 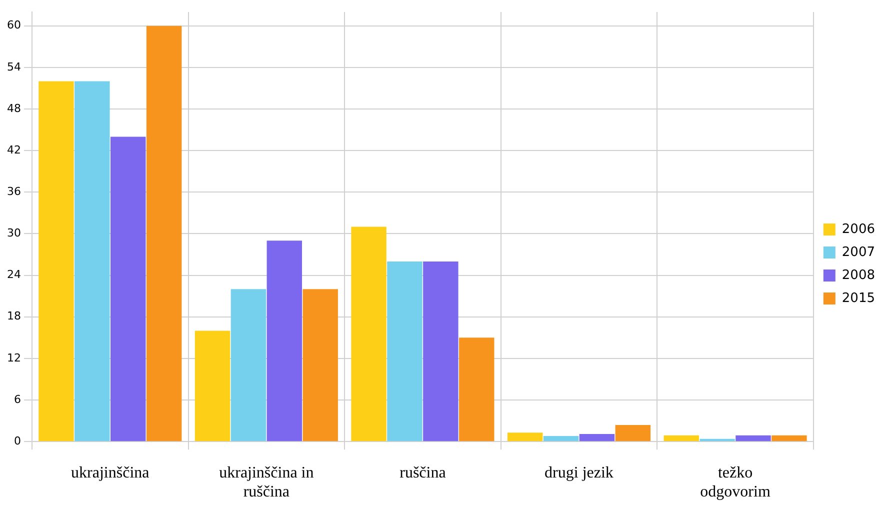 What do you see at coordinates (13, 67) in the screenshot?
I see `y-tick-label: 54` at bounding box center [13, 67].